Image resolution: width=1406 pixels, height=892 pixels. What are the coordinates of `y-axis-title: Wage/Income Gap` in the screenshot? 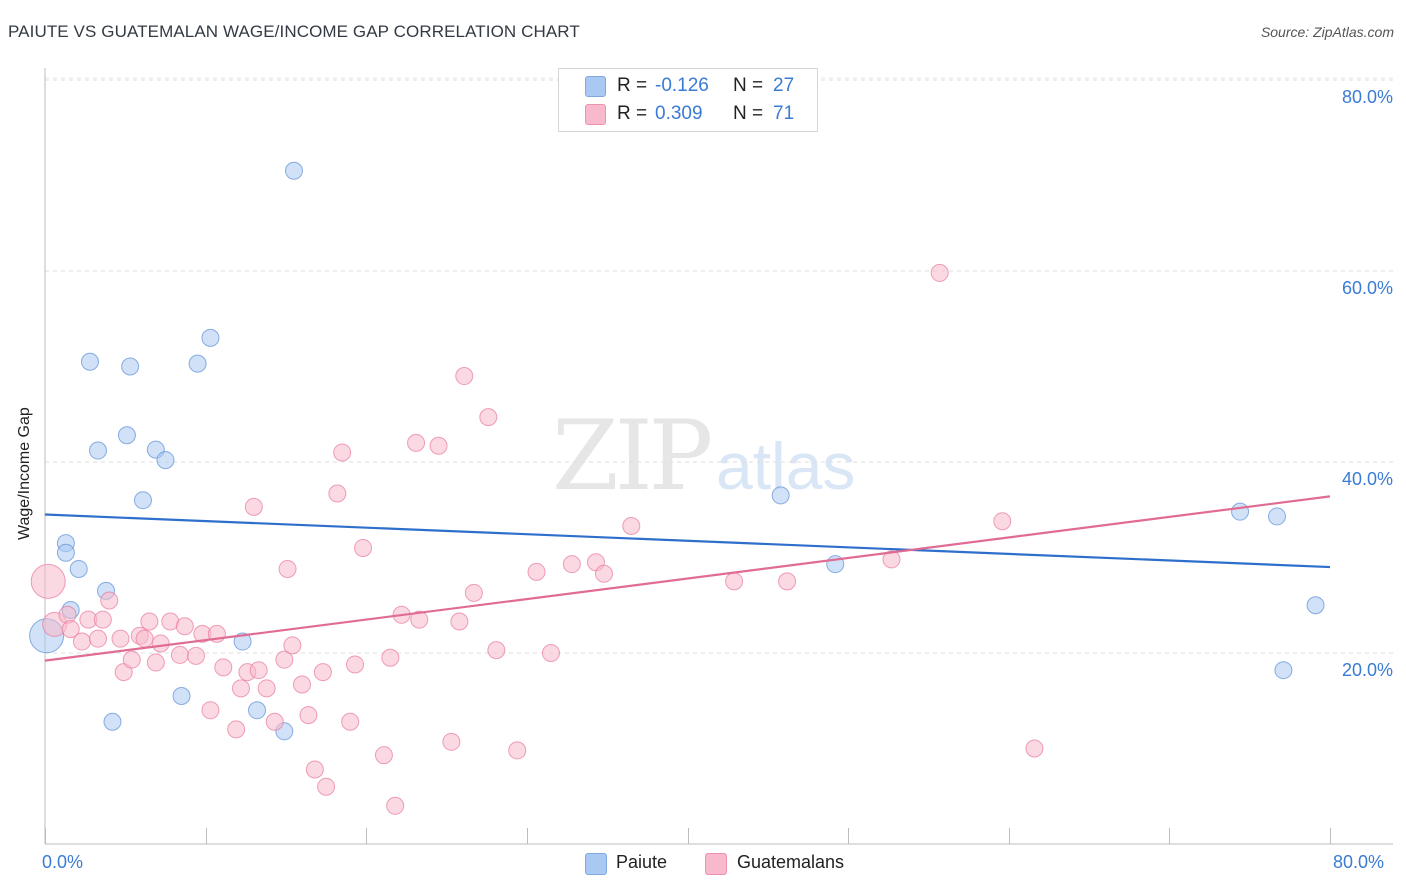 It's located at (24, 473).